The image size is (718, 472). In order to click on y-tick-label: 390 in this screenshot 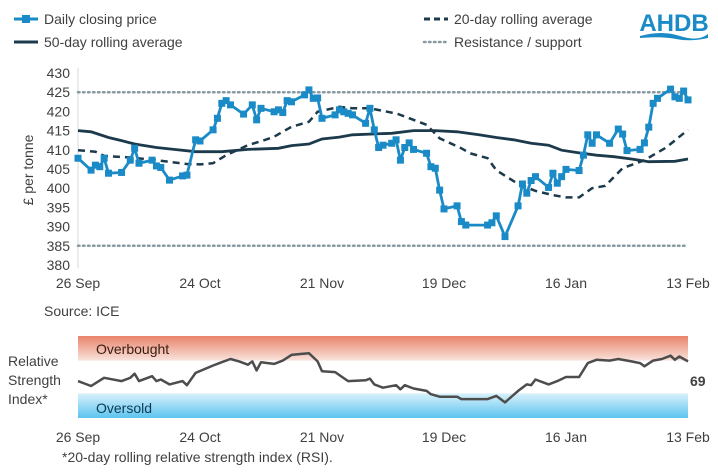, I will do `click(59, 227)`.